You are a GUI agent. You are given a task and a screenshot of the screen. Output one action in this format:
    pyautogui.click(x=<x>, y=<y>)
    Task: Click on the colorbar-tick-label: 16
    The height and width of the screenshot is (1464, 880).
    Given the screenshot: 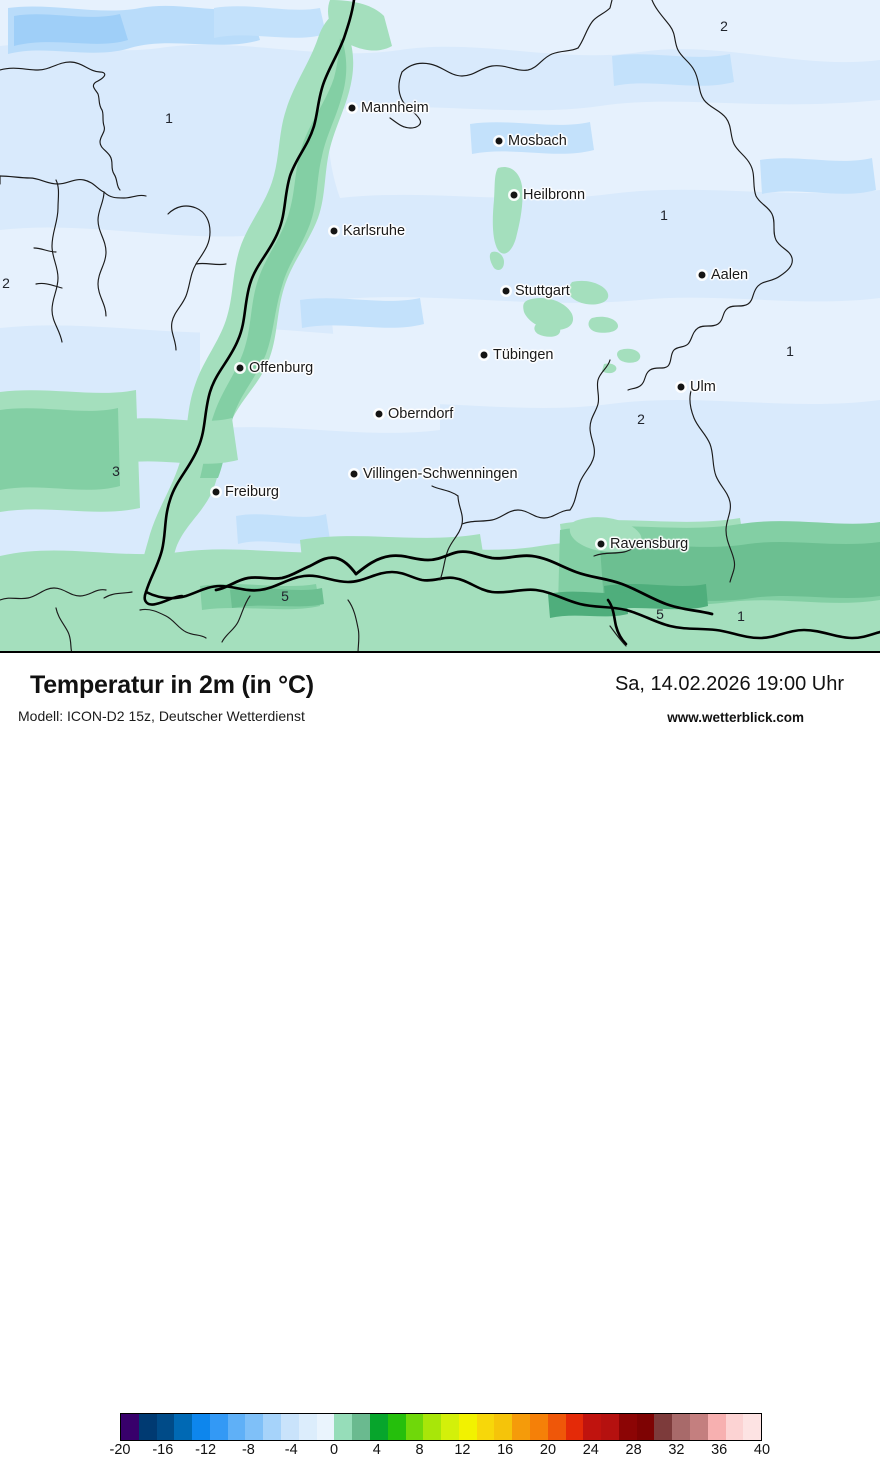 What is the action you would take?
    pyautogui.click(x=505, y=1450)
    